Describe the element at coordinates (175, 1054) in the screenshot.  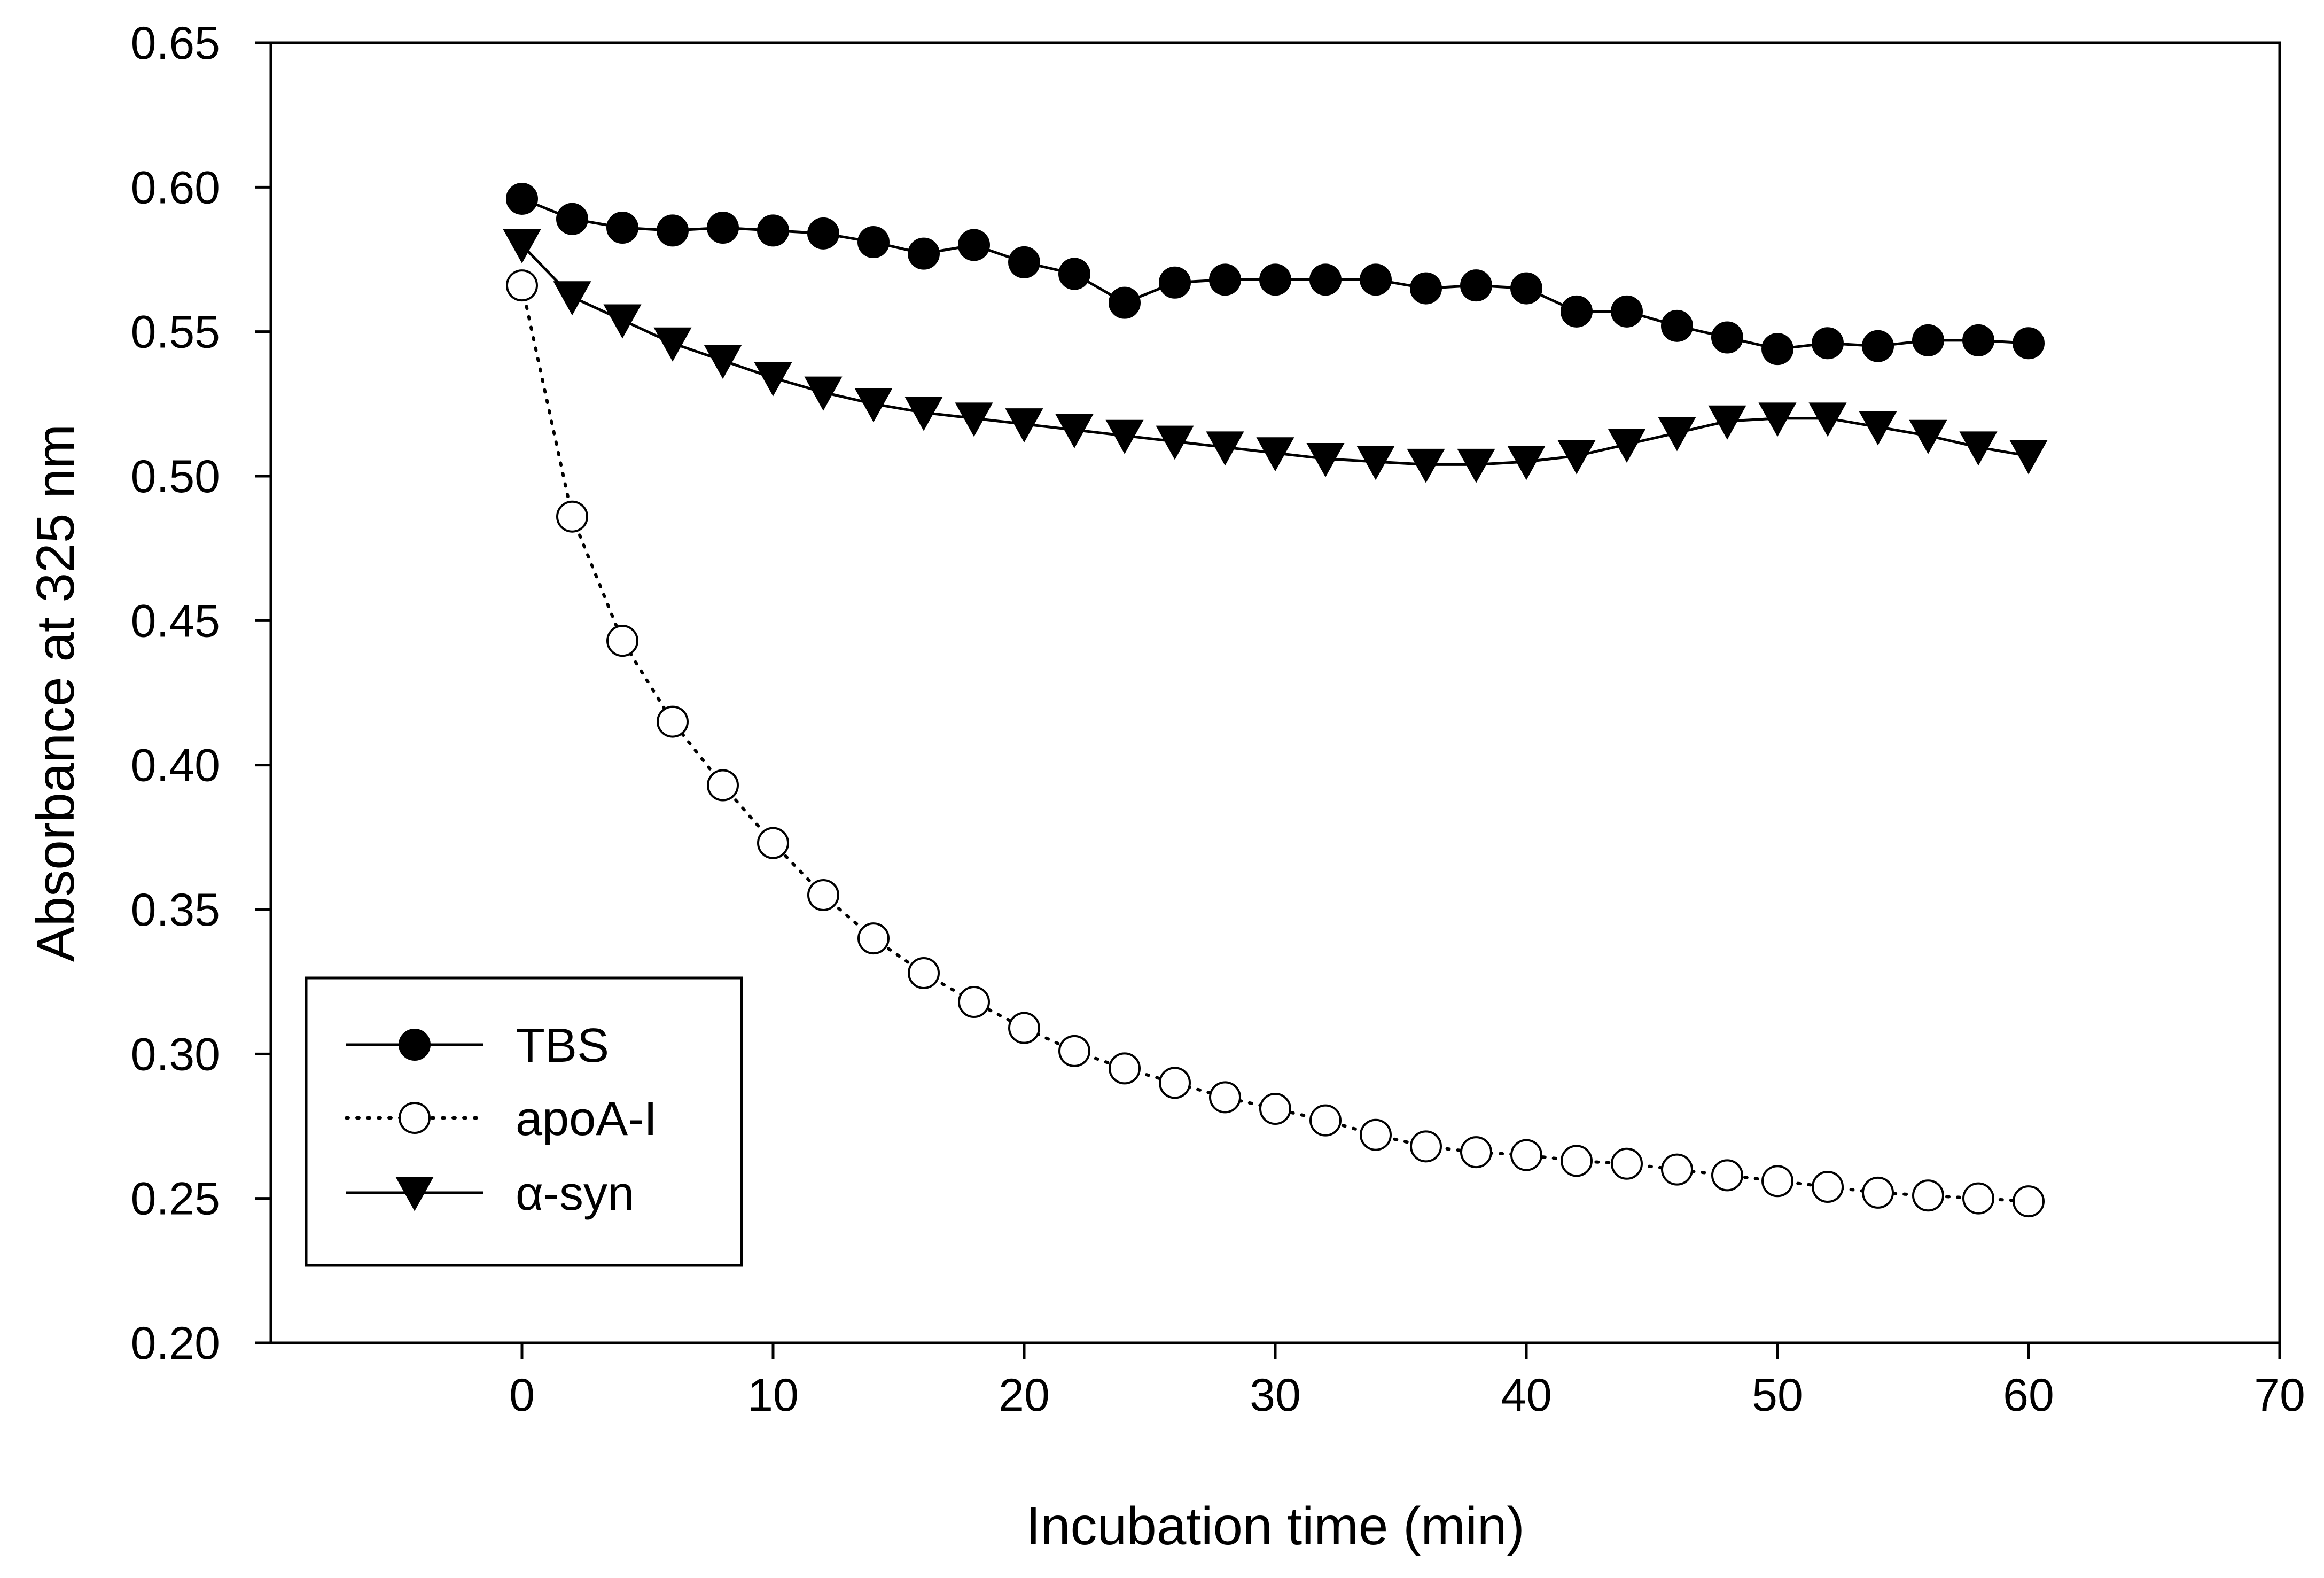
I see `y-tick-label: 0.30` at that location.